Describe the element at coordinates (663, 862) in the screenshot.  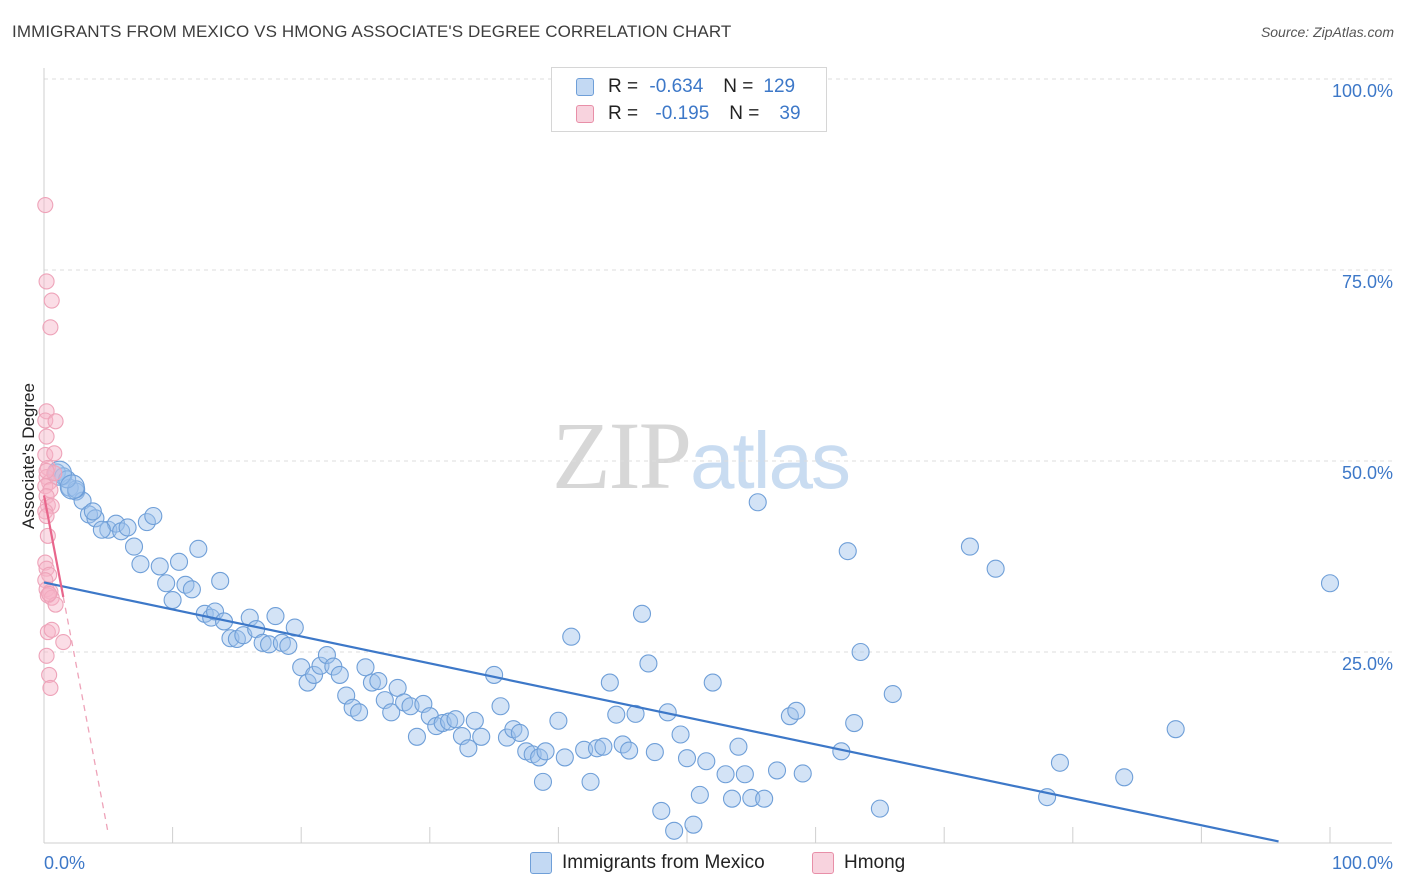
I see `series-legend-label: Immigrants from Mexico` at that location.